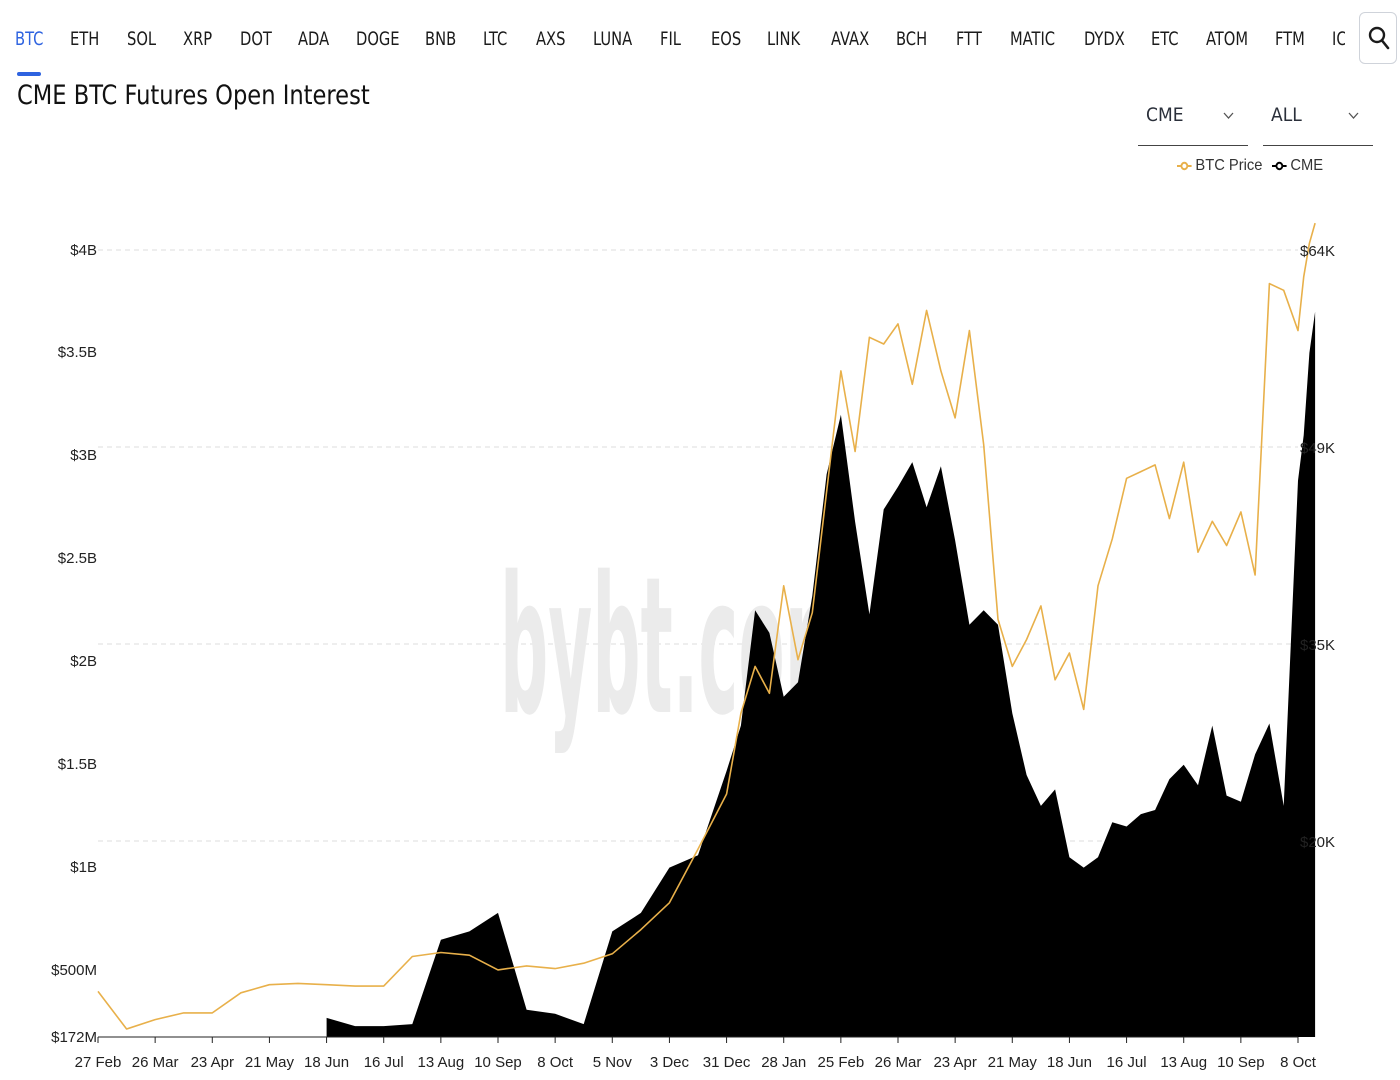 This screenshot has height=1080, width=1400. I want to click on tab-doge: DOGE, so click(378, 39).